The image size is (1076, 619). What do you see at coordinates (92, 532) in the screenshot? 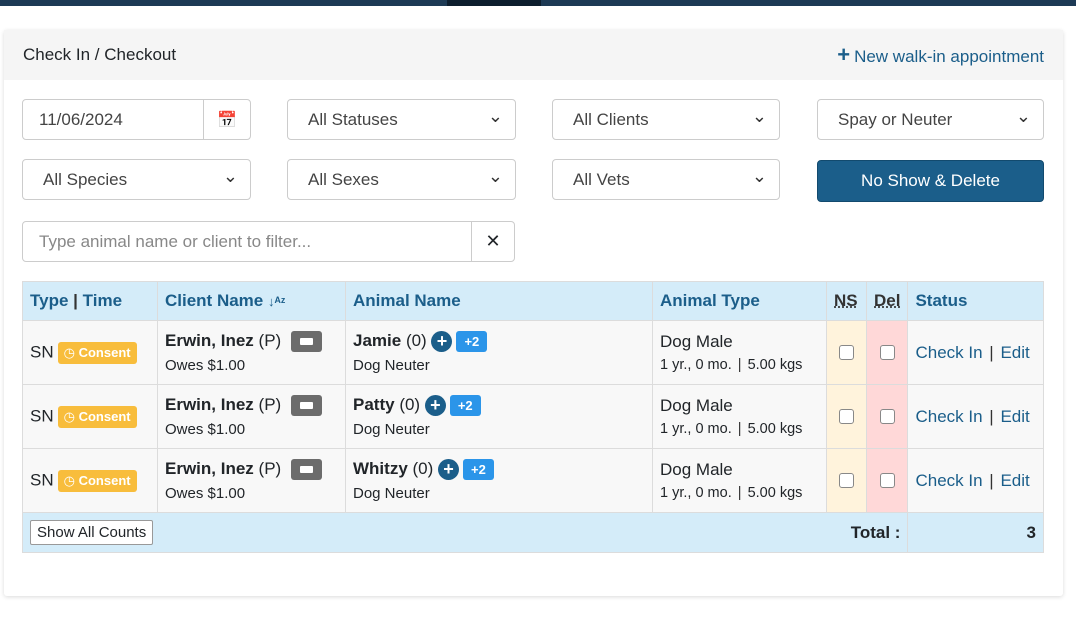
I see `show-all-counts-button: Show All Counts` at bounding box center [92, 532].